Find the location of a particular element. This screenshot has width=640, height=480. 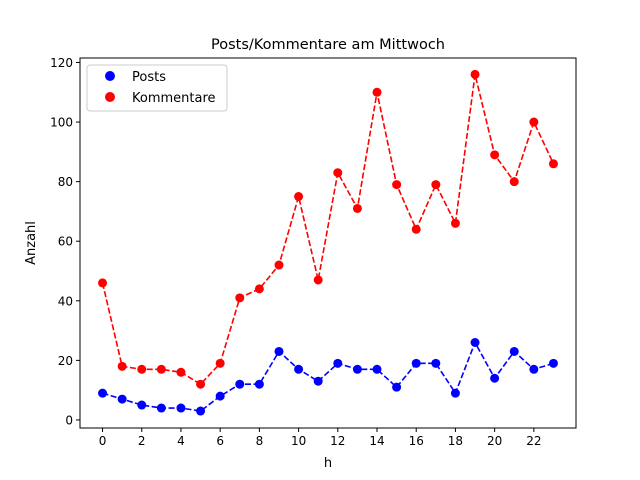

y-tick-label: 20 is located at coordinates (65, 361).